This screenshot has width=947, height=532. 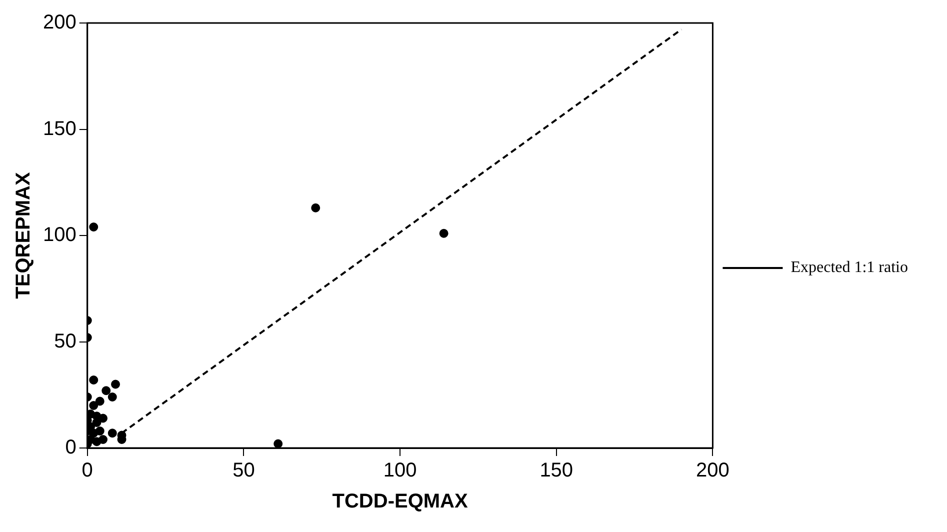 What do you see at coordinates (400, 471) in the screenshot?
I see `x-tick-label: 100` at bounding box center [400, 471].